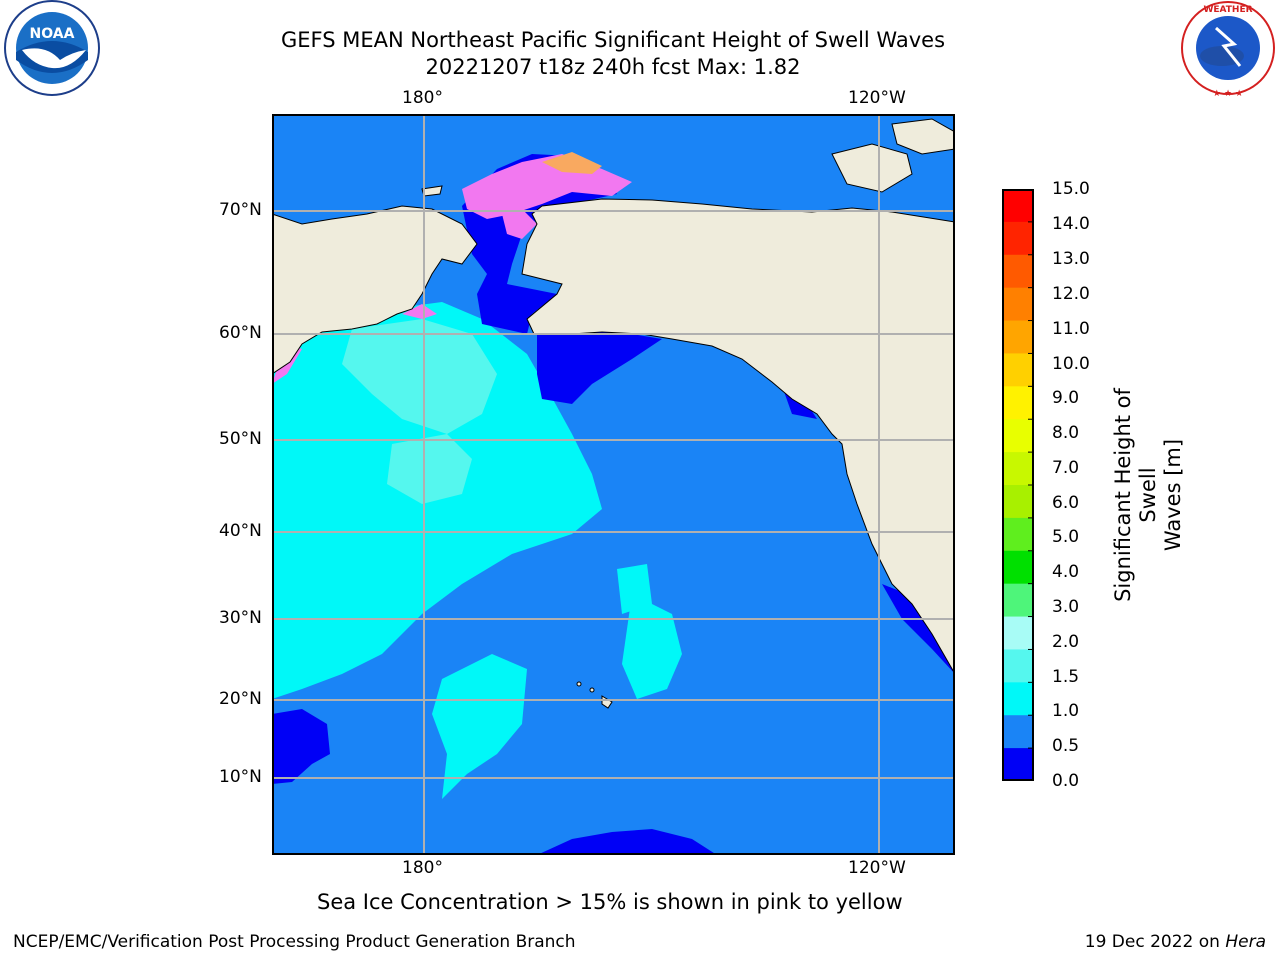 The height and width of the screenshot is (960, 1280). Describe the element at coordinates (1227, 10) in the screenshot. I see `svg-text: WEATHER` at that location.